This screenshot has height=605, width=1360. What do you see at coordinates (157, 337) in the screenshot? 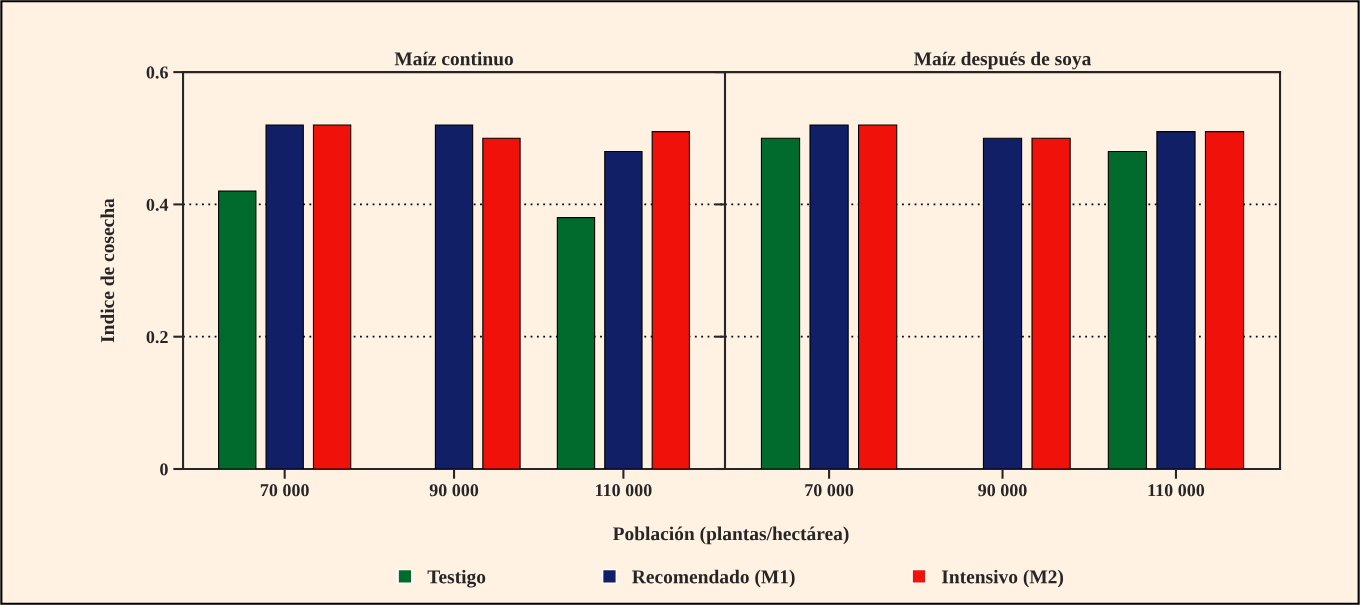
I see `y-tick-label: 0.2` at bounding box center [157, 337].